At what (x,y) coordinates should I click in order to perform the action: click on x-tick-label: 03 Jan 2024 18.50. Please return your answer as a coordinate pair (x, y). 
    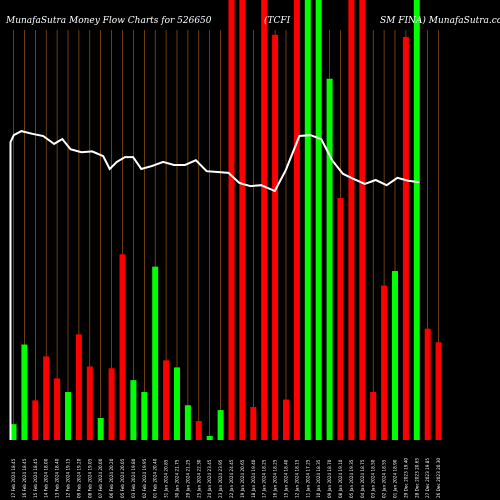
    Looking at the image, I should click on (373, 478).